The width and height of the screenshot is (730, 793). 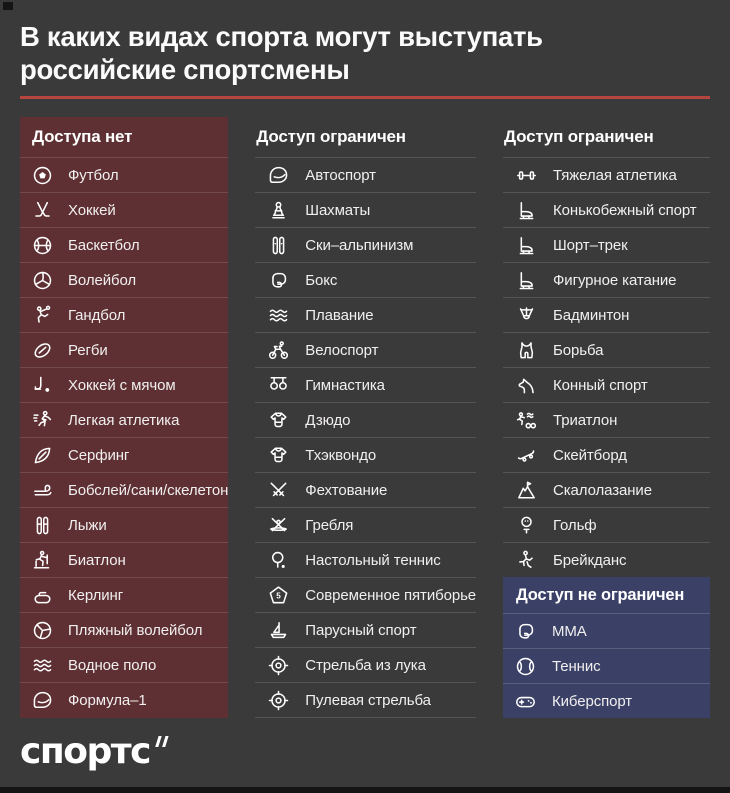 I want to click on sport-row: Киберспорт, so click(x=606, y=700).